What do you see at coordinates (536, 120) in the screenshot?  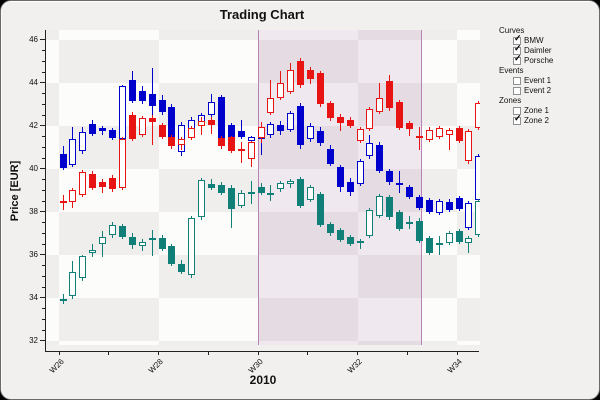 I see `legend-item-label-zone-2: Zone 2` at bounding box center [536, 120].